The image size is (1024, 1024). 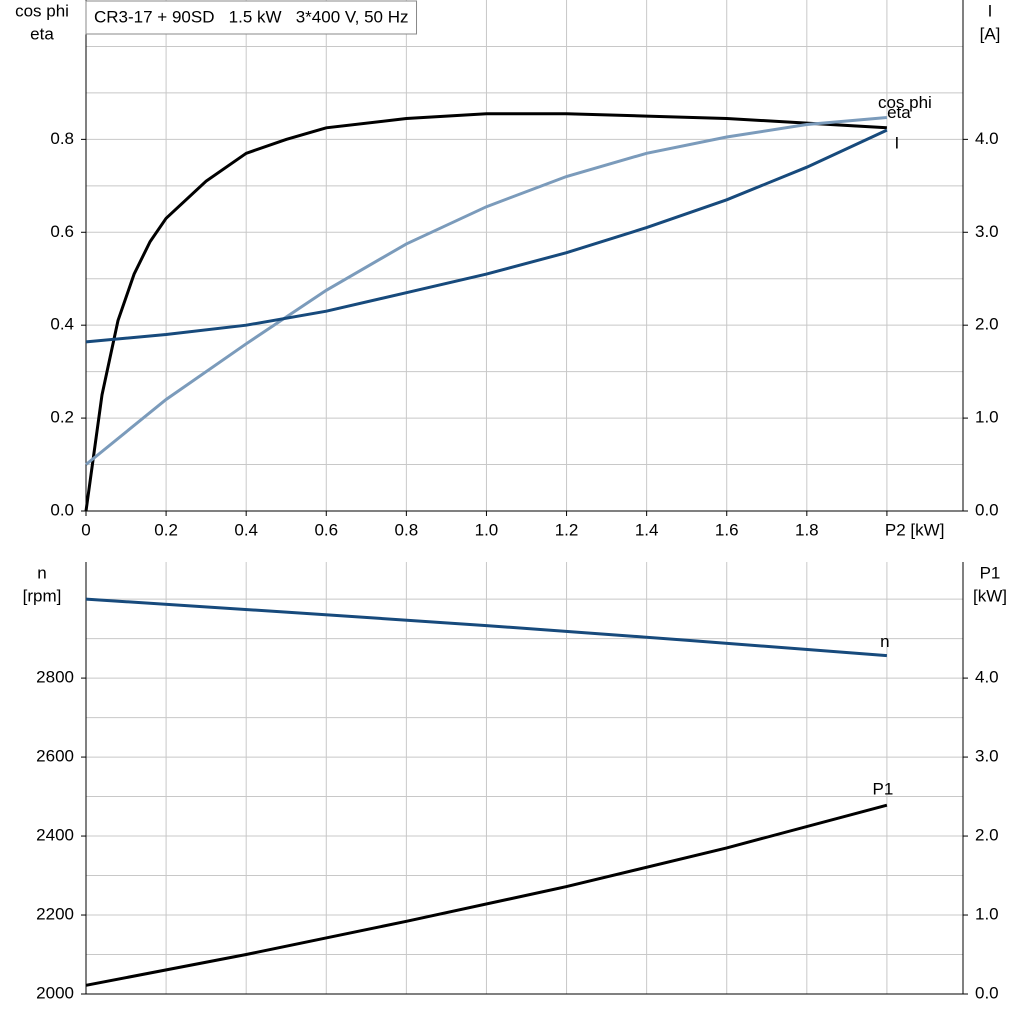 What do you see at coordinates (567, 529) in the screenshot?
I see `x-tick-label: 1.2` at bounding box center [567, 529].